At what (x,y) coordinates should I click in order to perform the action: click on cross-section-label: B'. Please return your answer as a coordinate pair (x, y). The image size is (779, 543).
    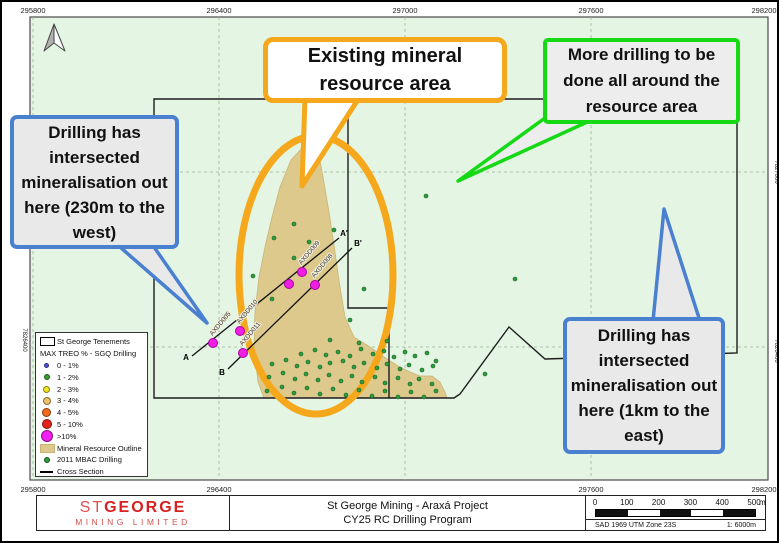
    Looking at the image, I should click on (358, 243).